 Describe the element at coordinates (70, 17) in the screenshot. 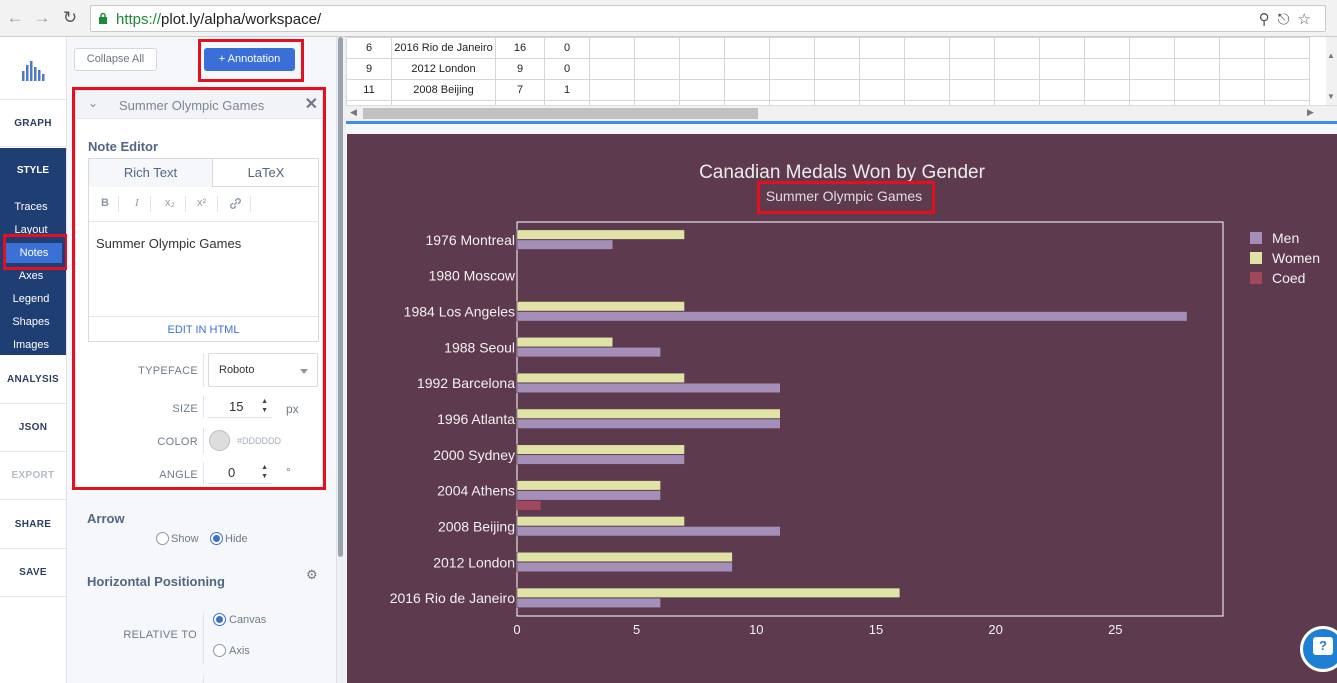

I see `reload-icon: ↻` at that location.